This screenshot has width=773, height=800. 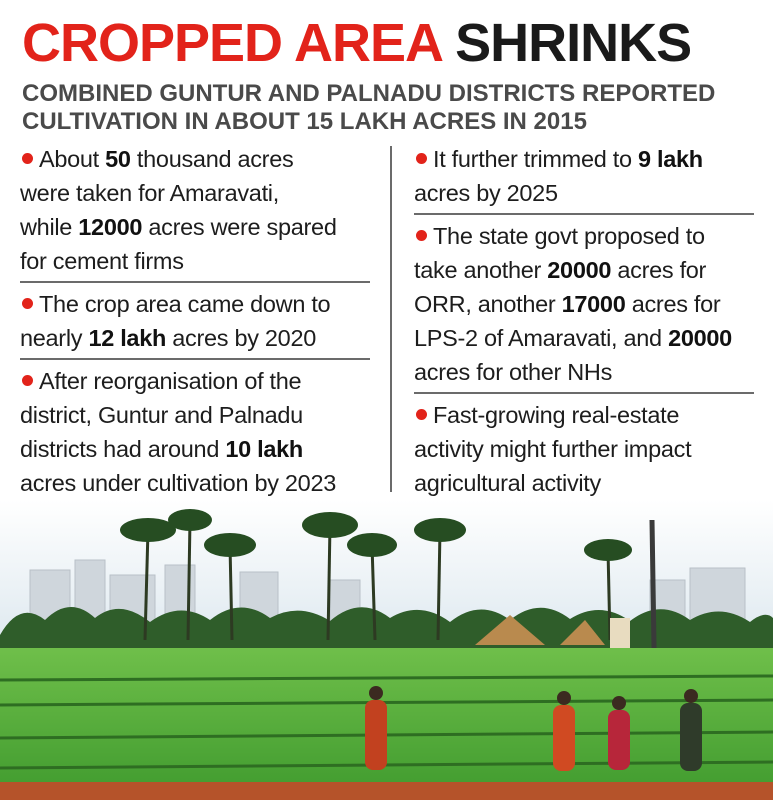 I want to click on headline: CROPPED AREA SHRINKS, so click(x=392, y=43).